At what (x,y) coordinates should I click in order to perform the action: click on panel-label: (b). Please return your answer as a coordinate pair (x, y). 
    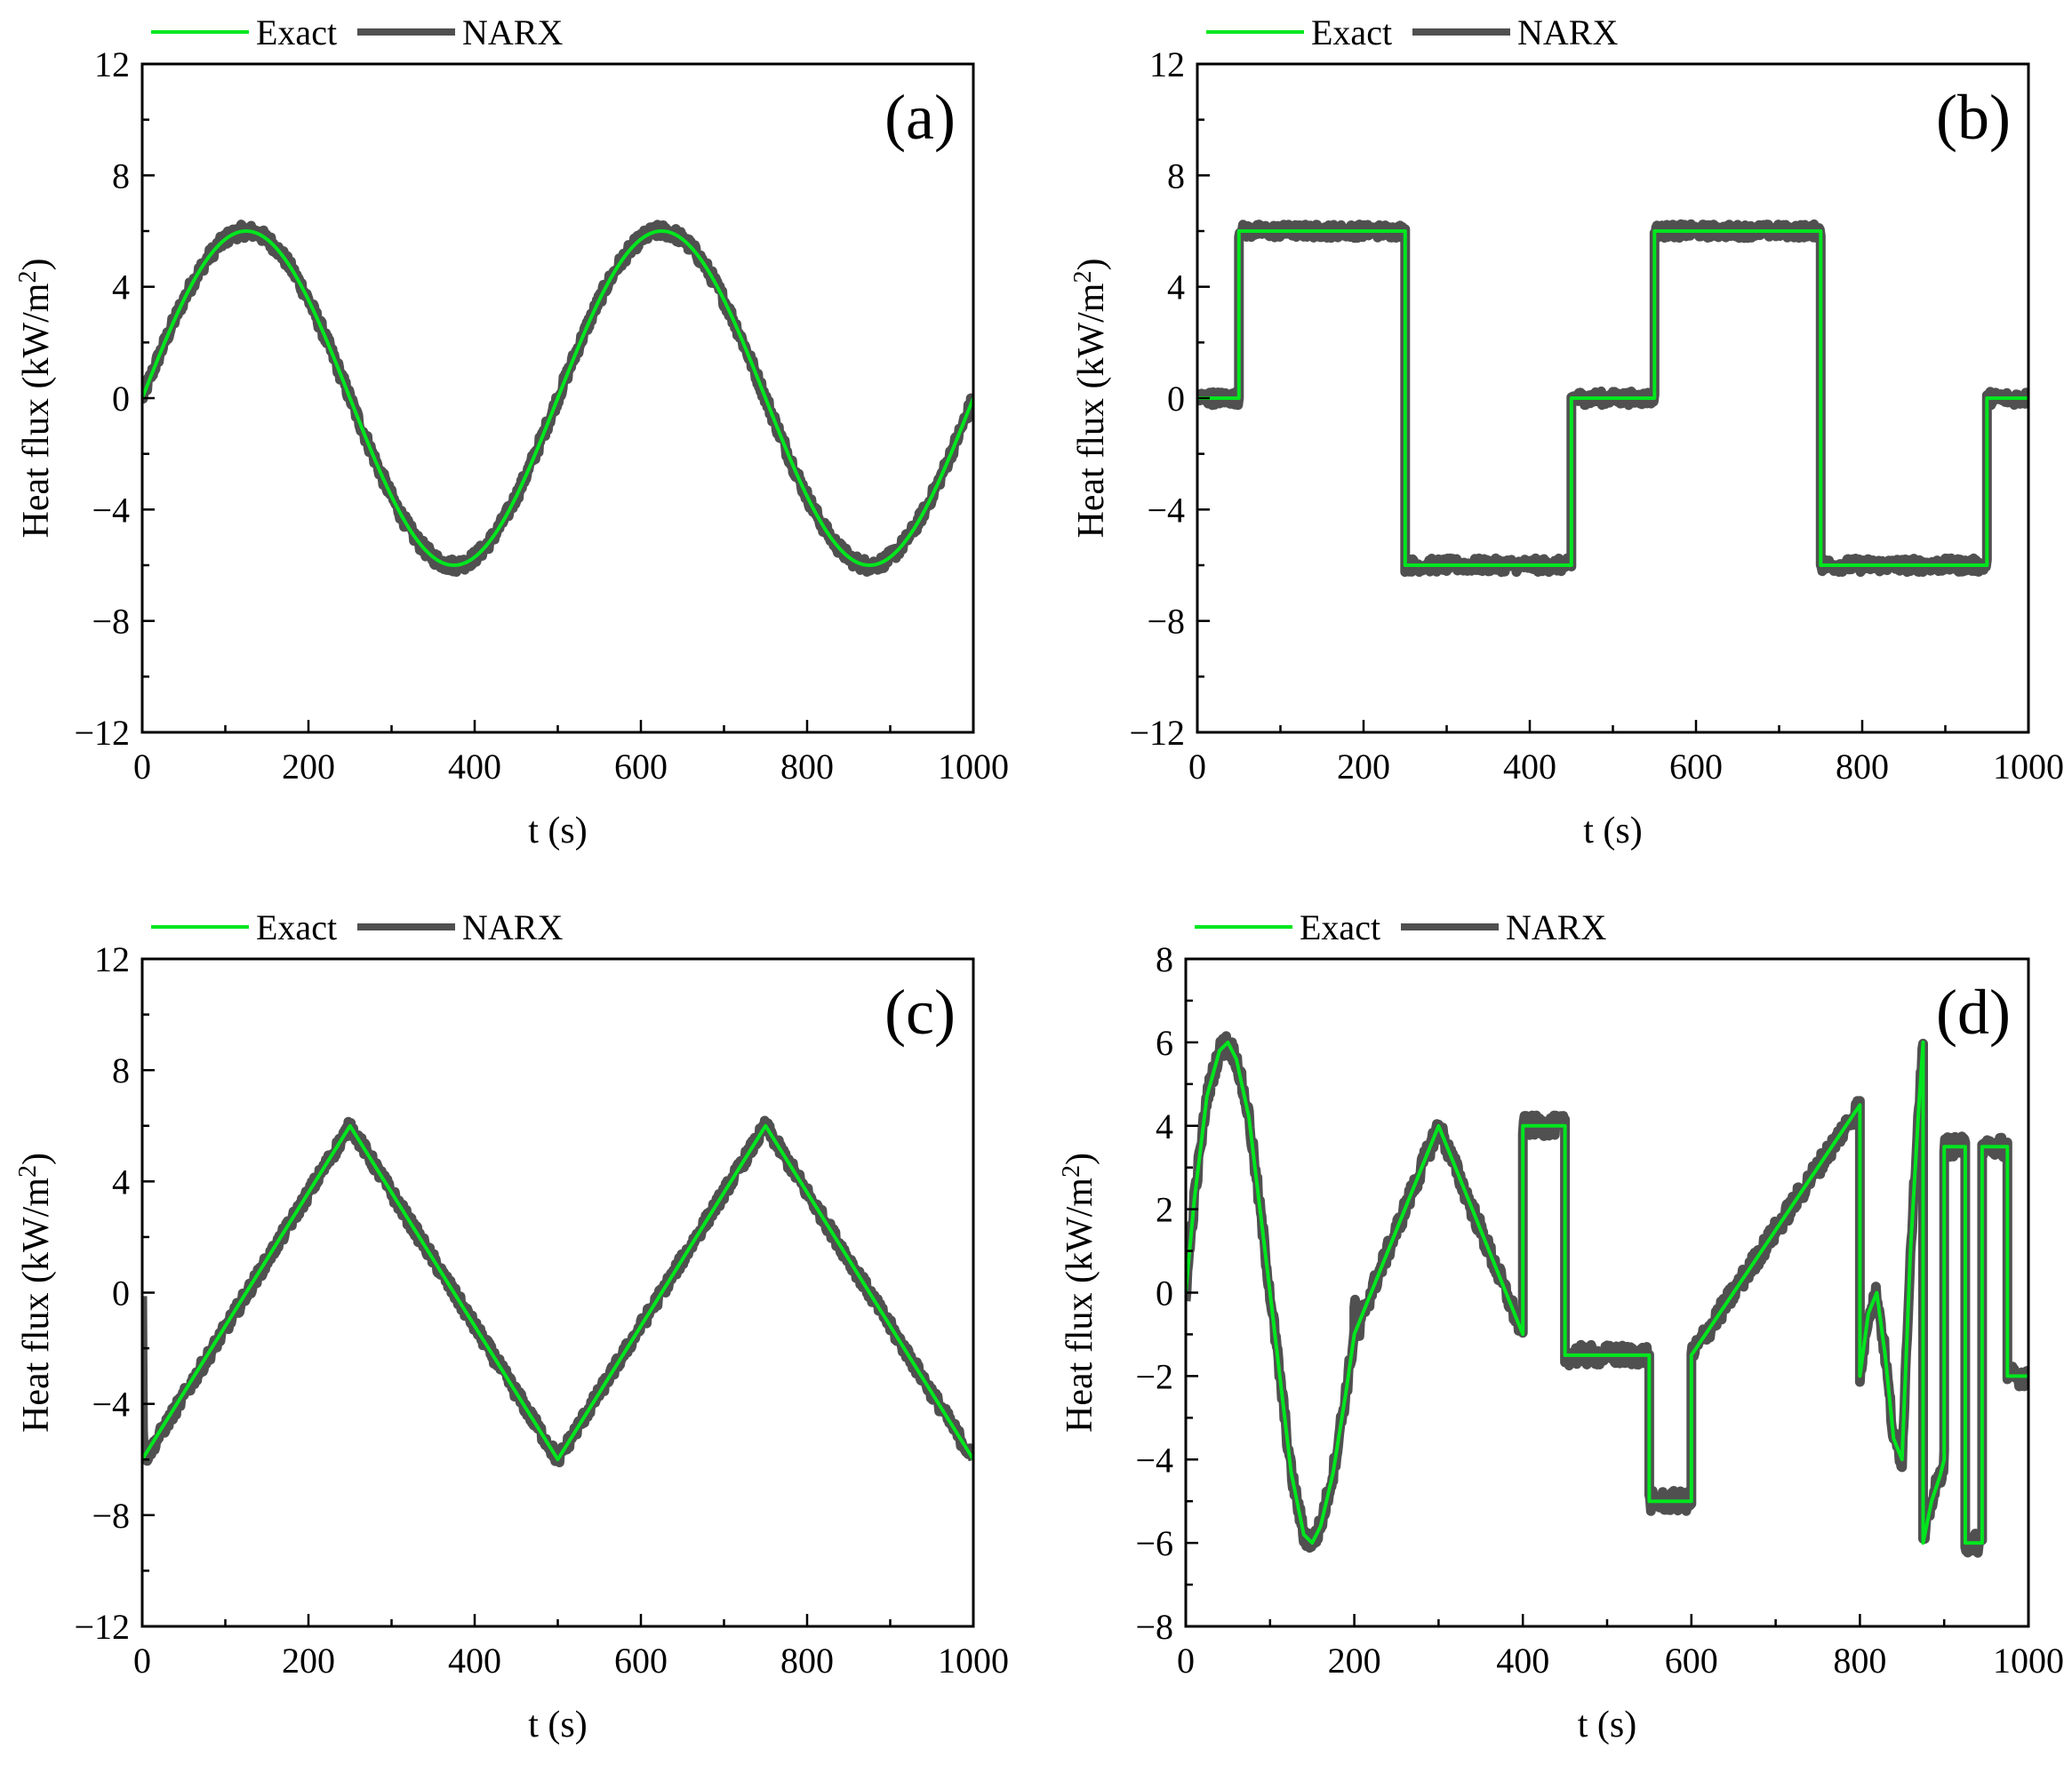
    Looking at the image, I should click on (1973, 117).